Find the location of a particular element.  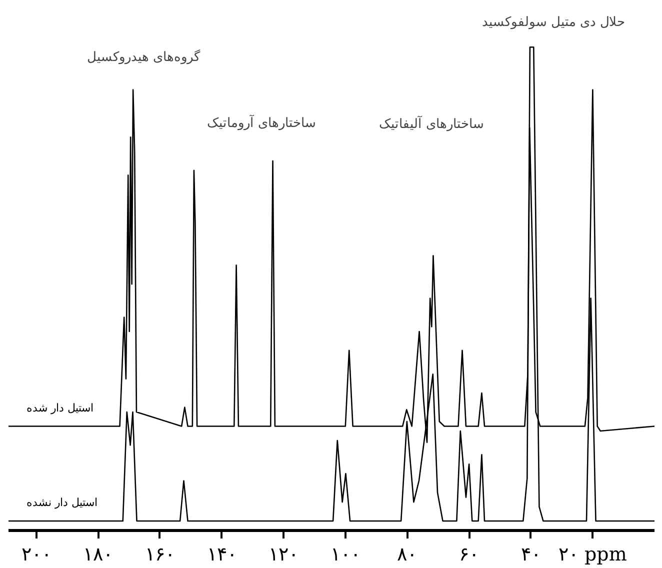

x-tick-label: ۲۰ ppm is located at coordinates (592, 555).